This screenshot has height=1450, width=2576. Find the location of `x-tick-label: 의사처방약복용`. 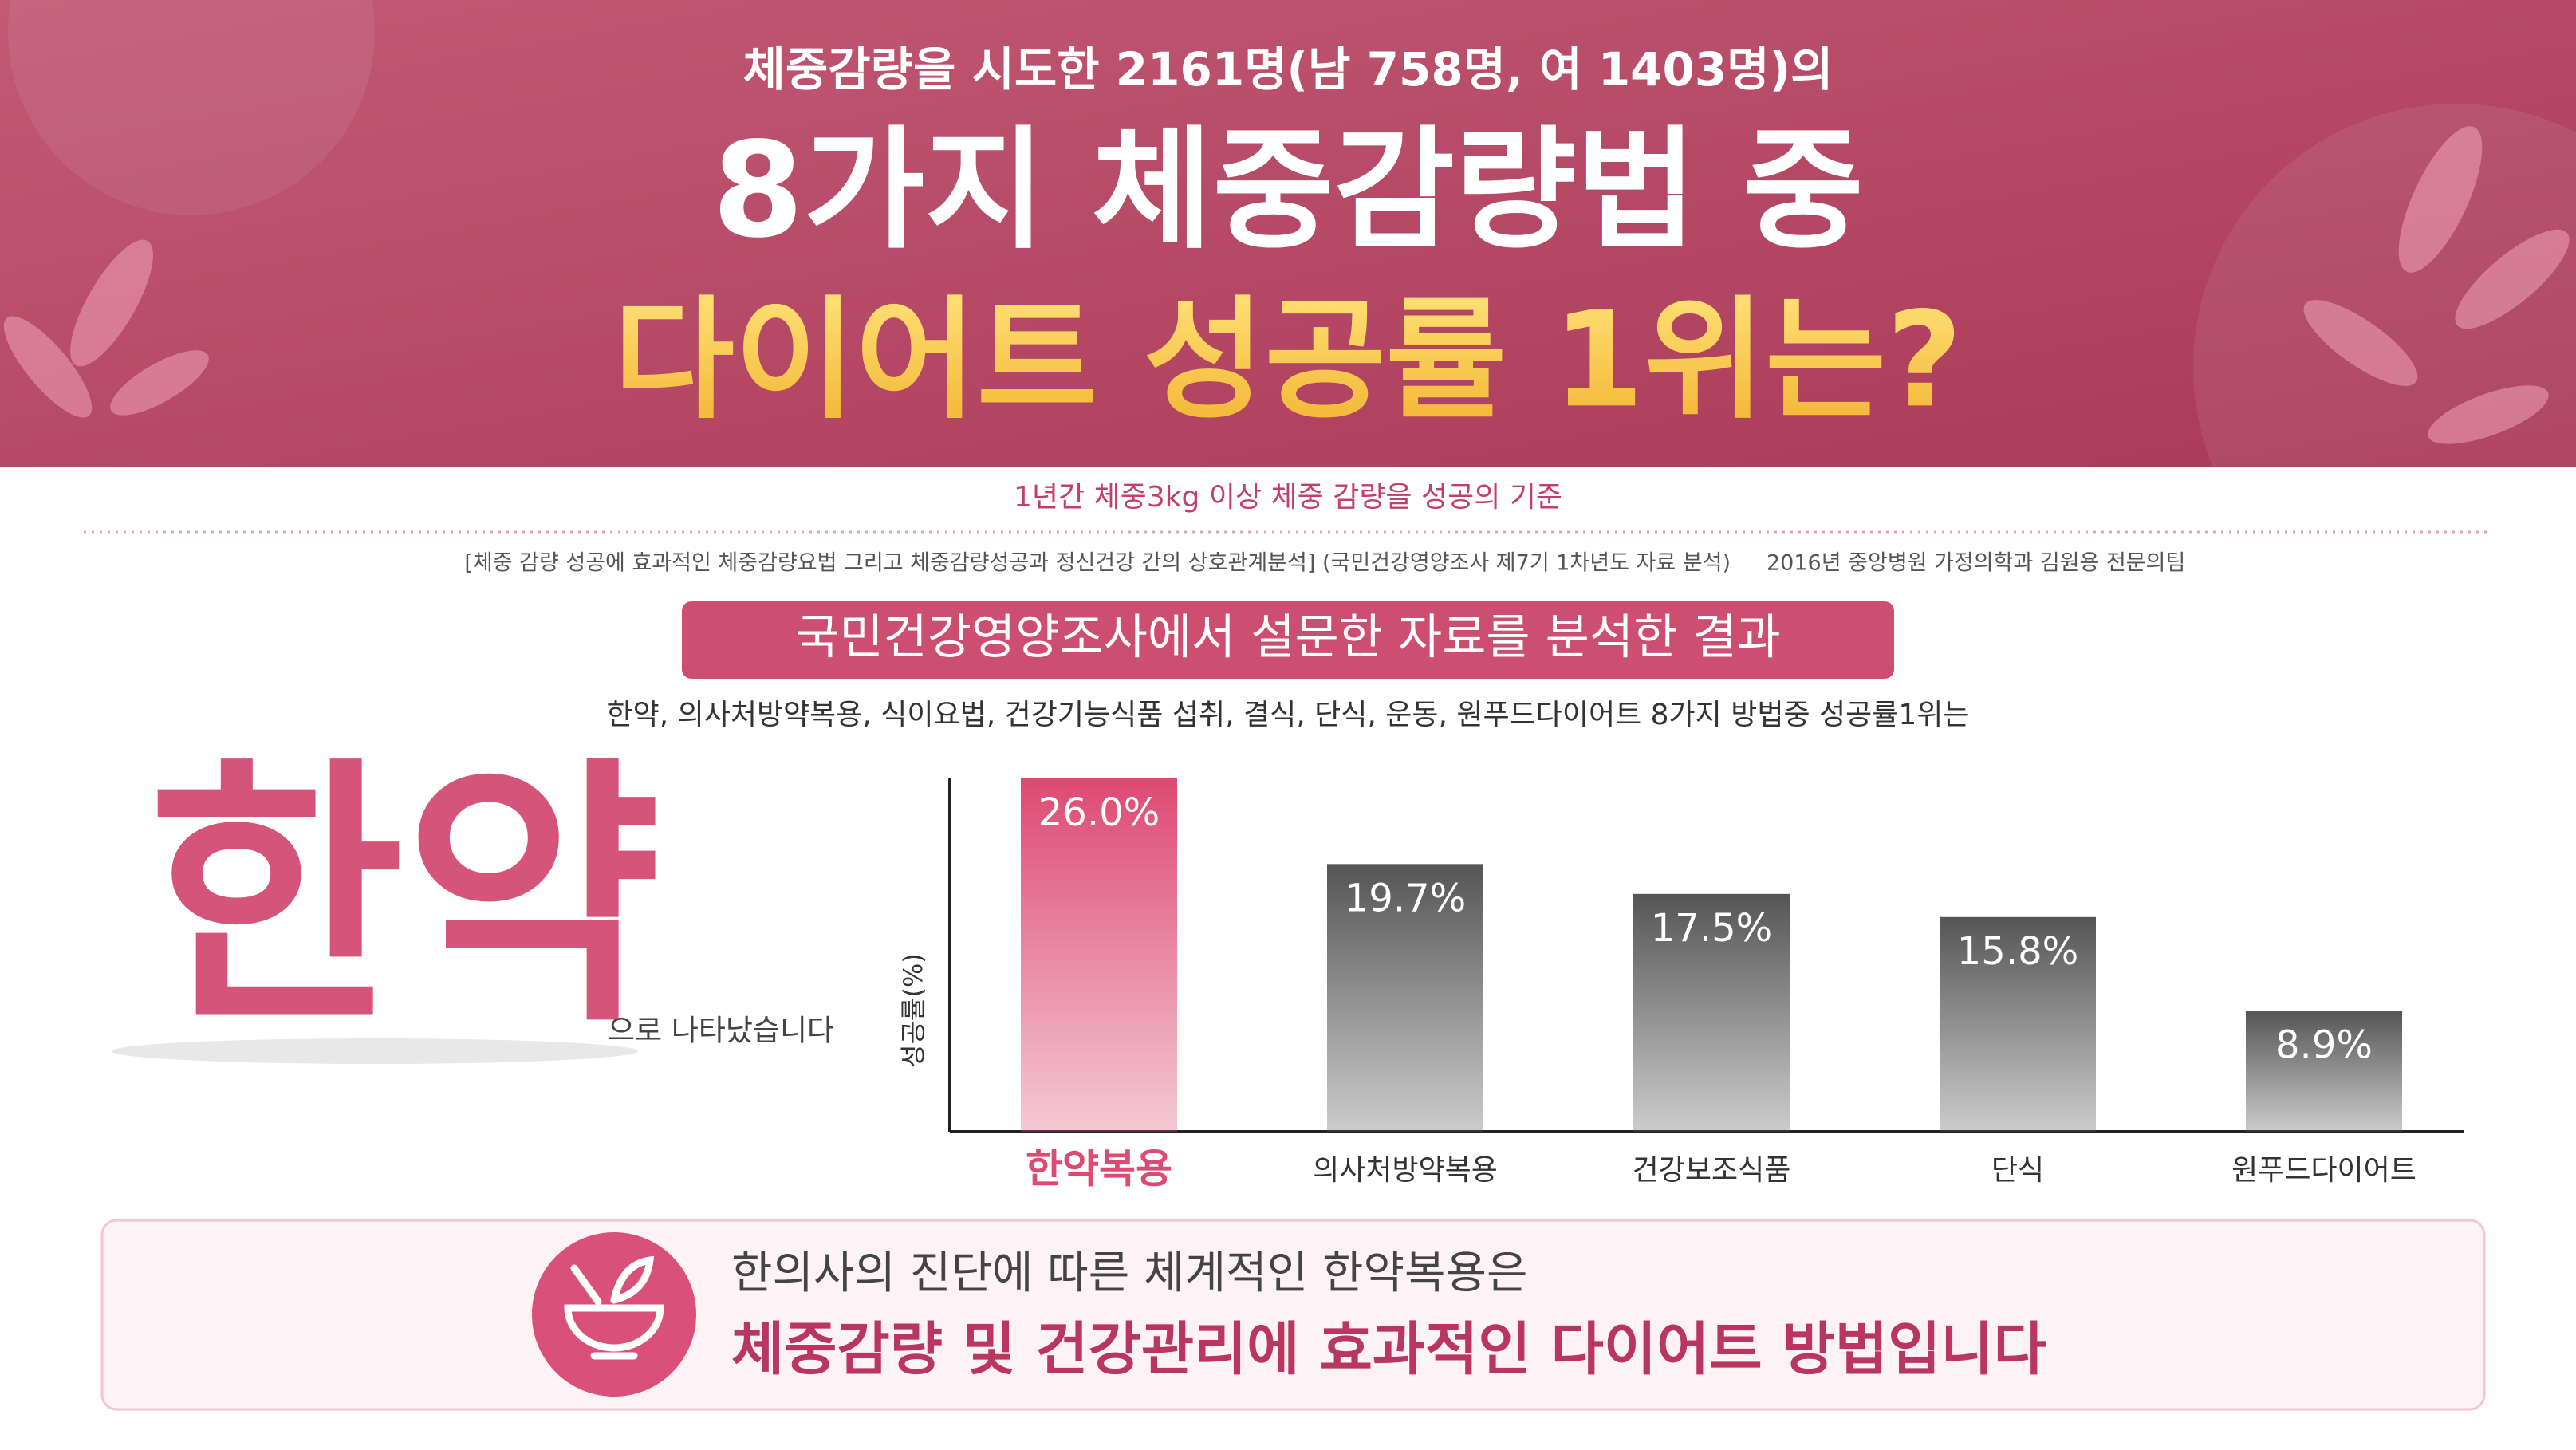

x-tick-label: 의사처방약복용 is located at coordinates (1405, 1171).